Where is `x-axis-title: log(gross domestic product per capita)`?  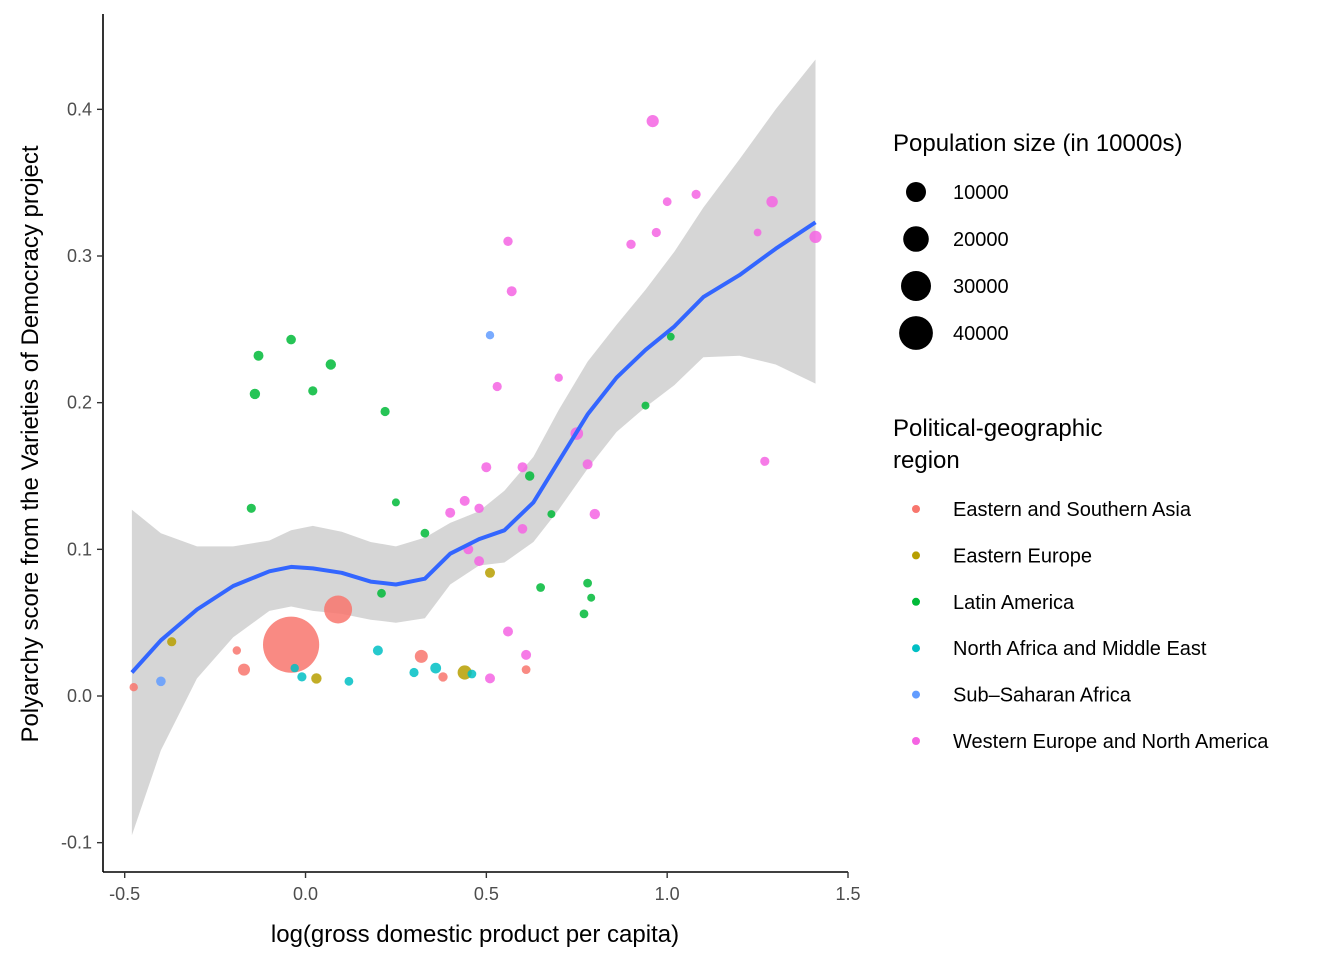 x-axis-title: log(gross domestic product per capita) is located at coordinates (475, 934).